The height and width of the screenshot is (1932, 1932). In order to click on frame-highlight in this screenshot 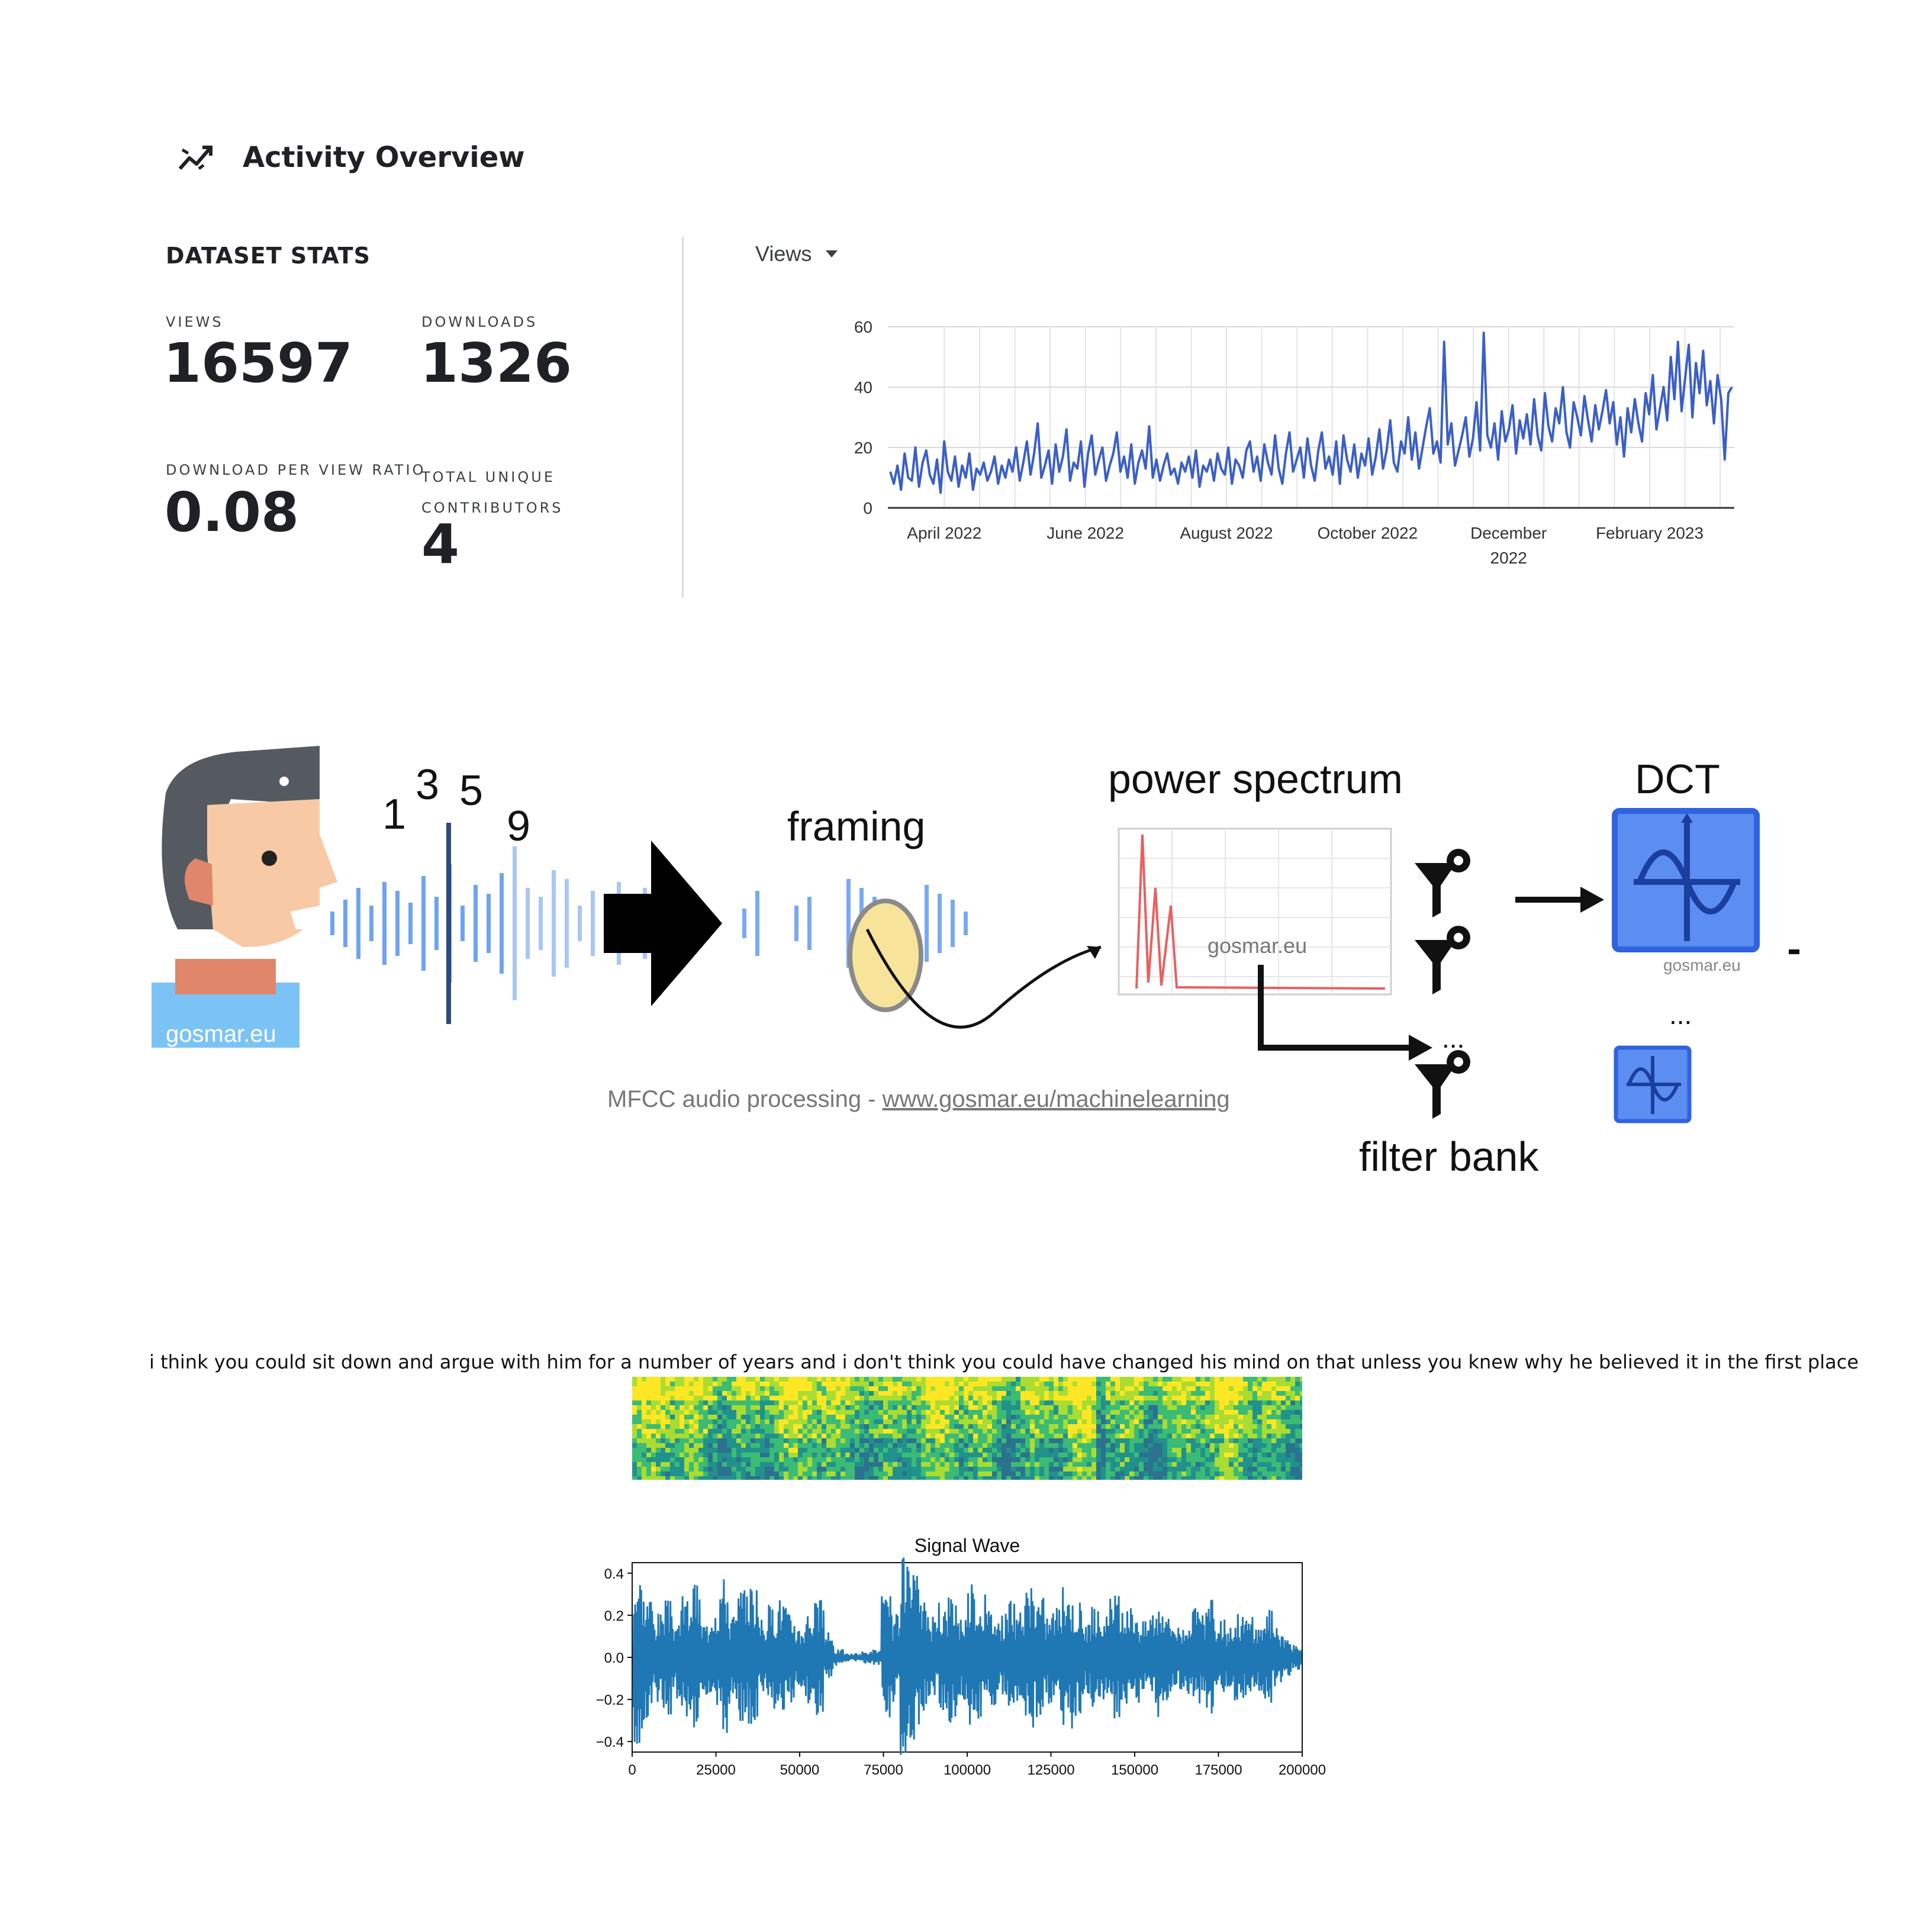, I will do `click(885, 956)`.